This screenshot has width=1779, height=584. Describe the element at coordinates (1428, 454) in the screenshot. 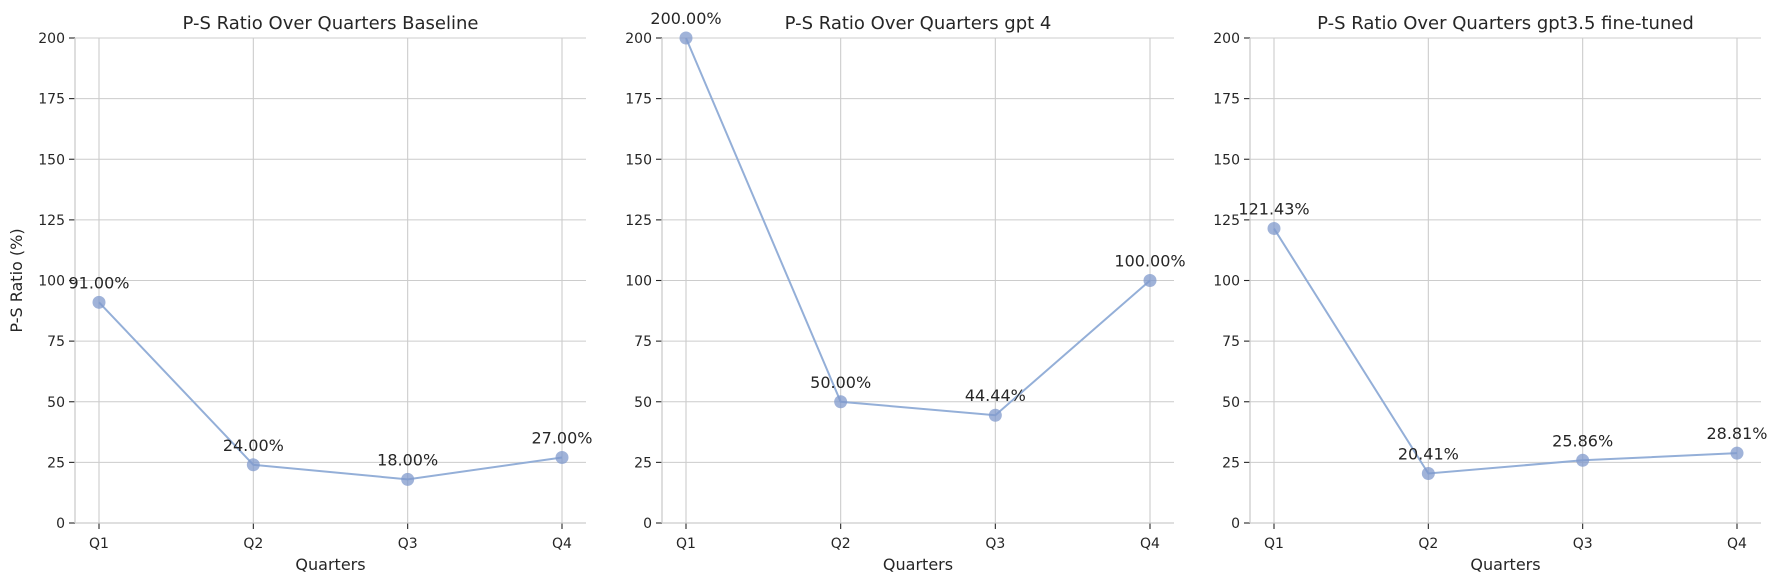

I see `data-label: 20.41%` at that location.